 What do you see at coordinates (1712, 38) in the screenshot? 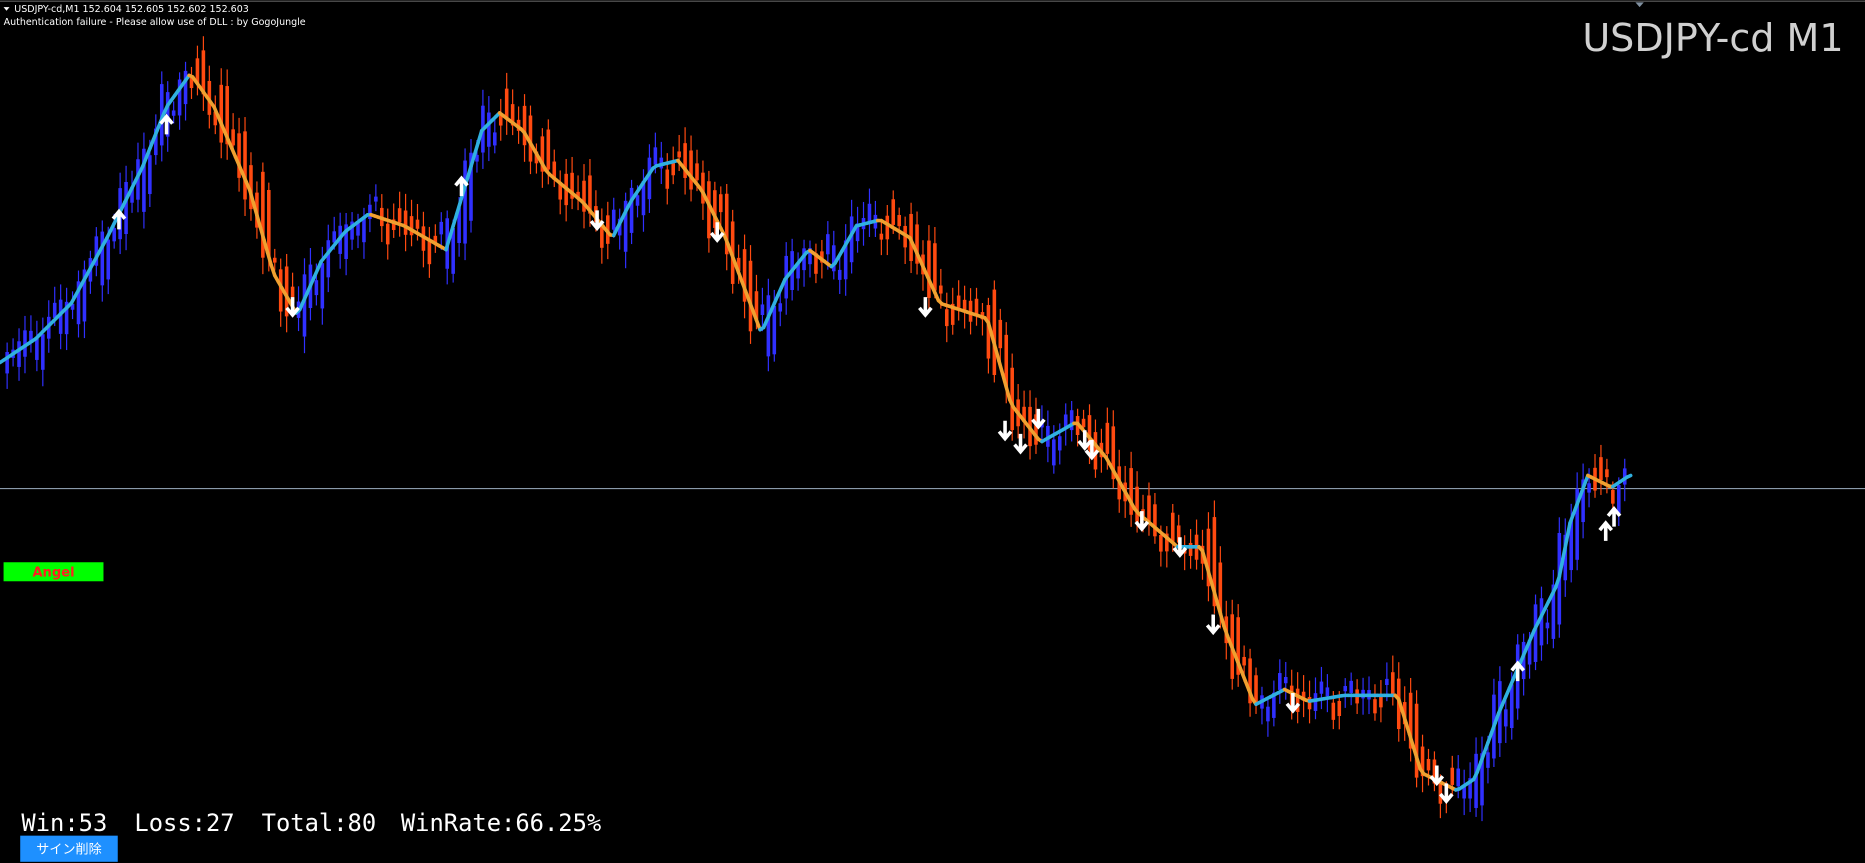
I see `symbol-title: USDJPY-cd M1` at bounding box center [1712, 38].